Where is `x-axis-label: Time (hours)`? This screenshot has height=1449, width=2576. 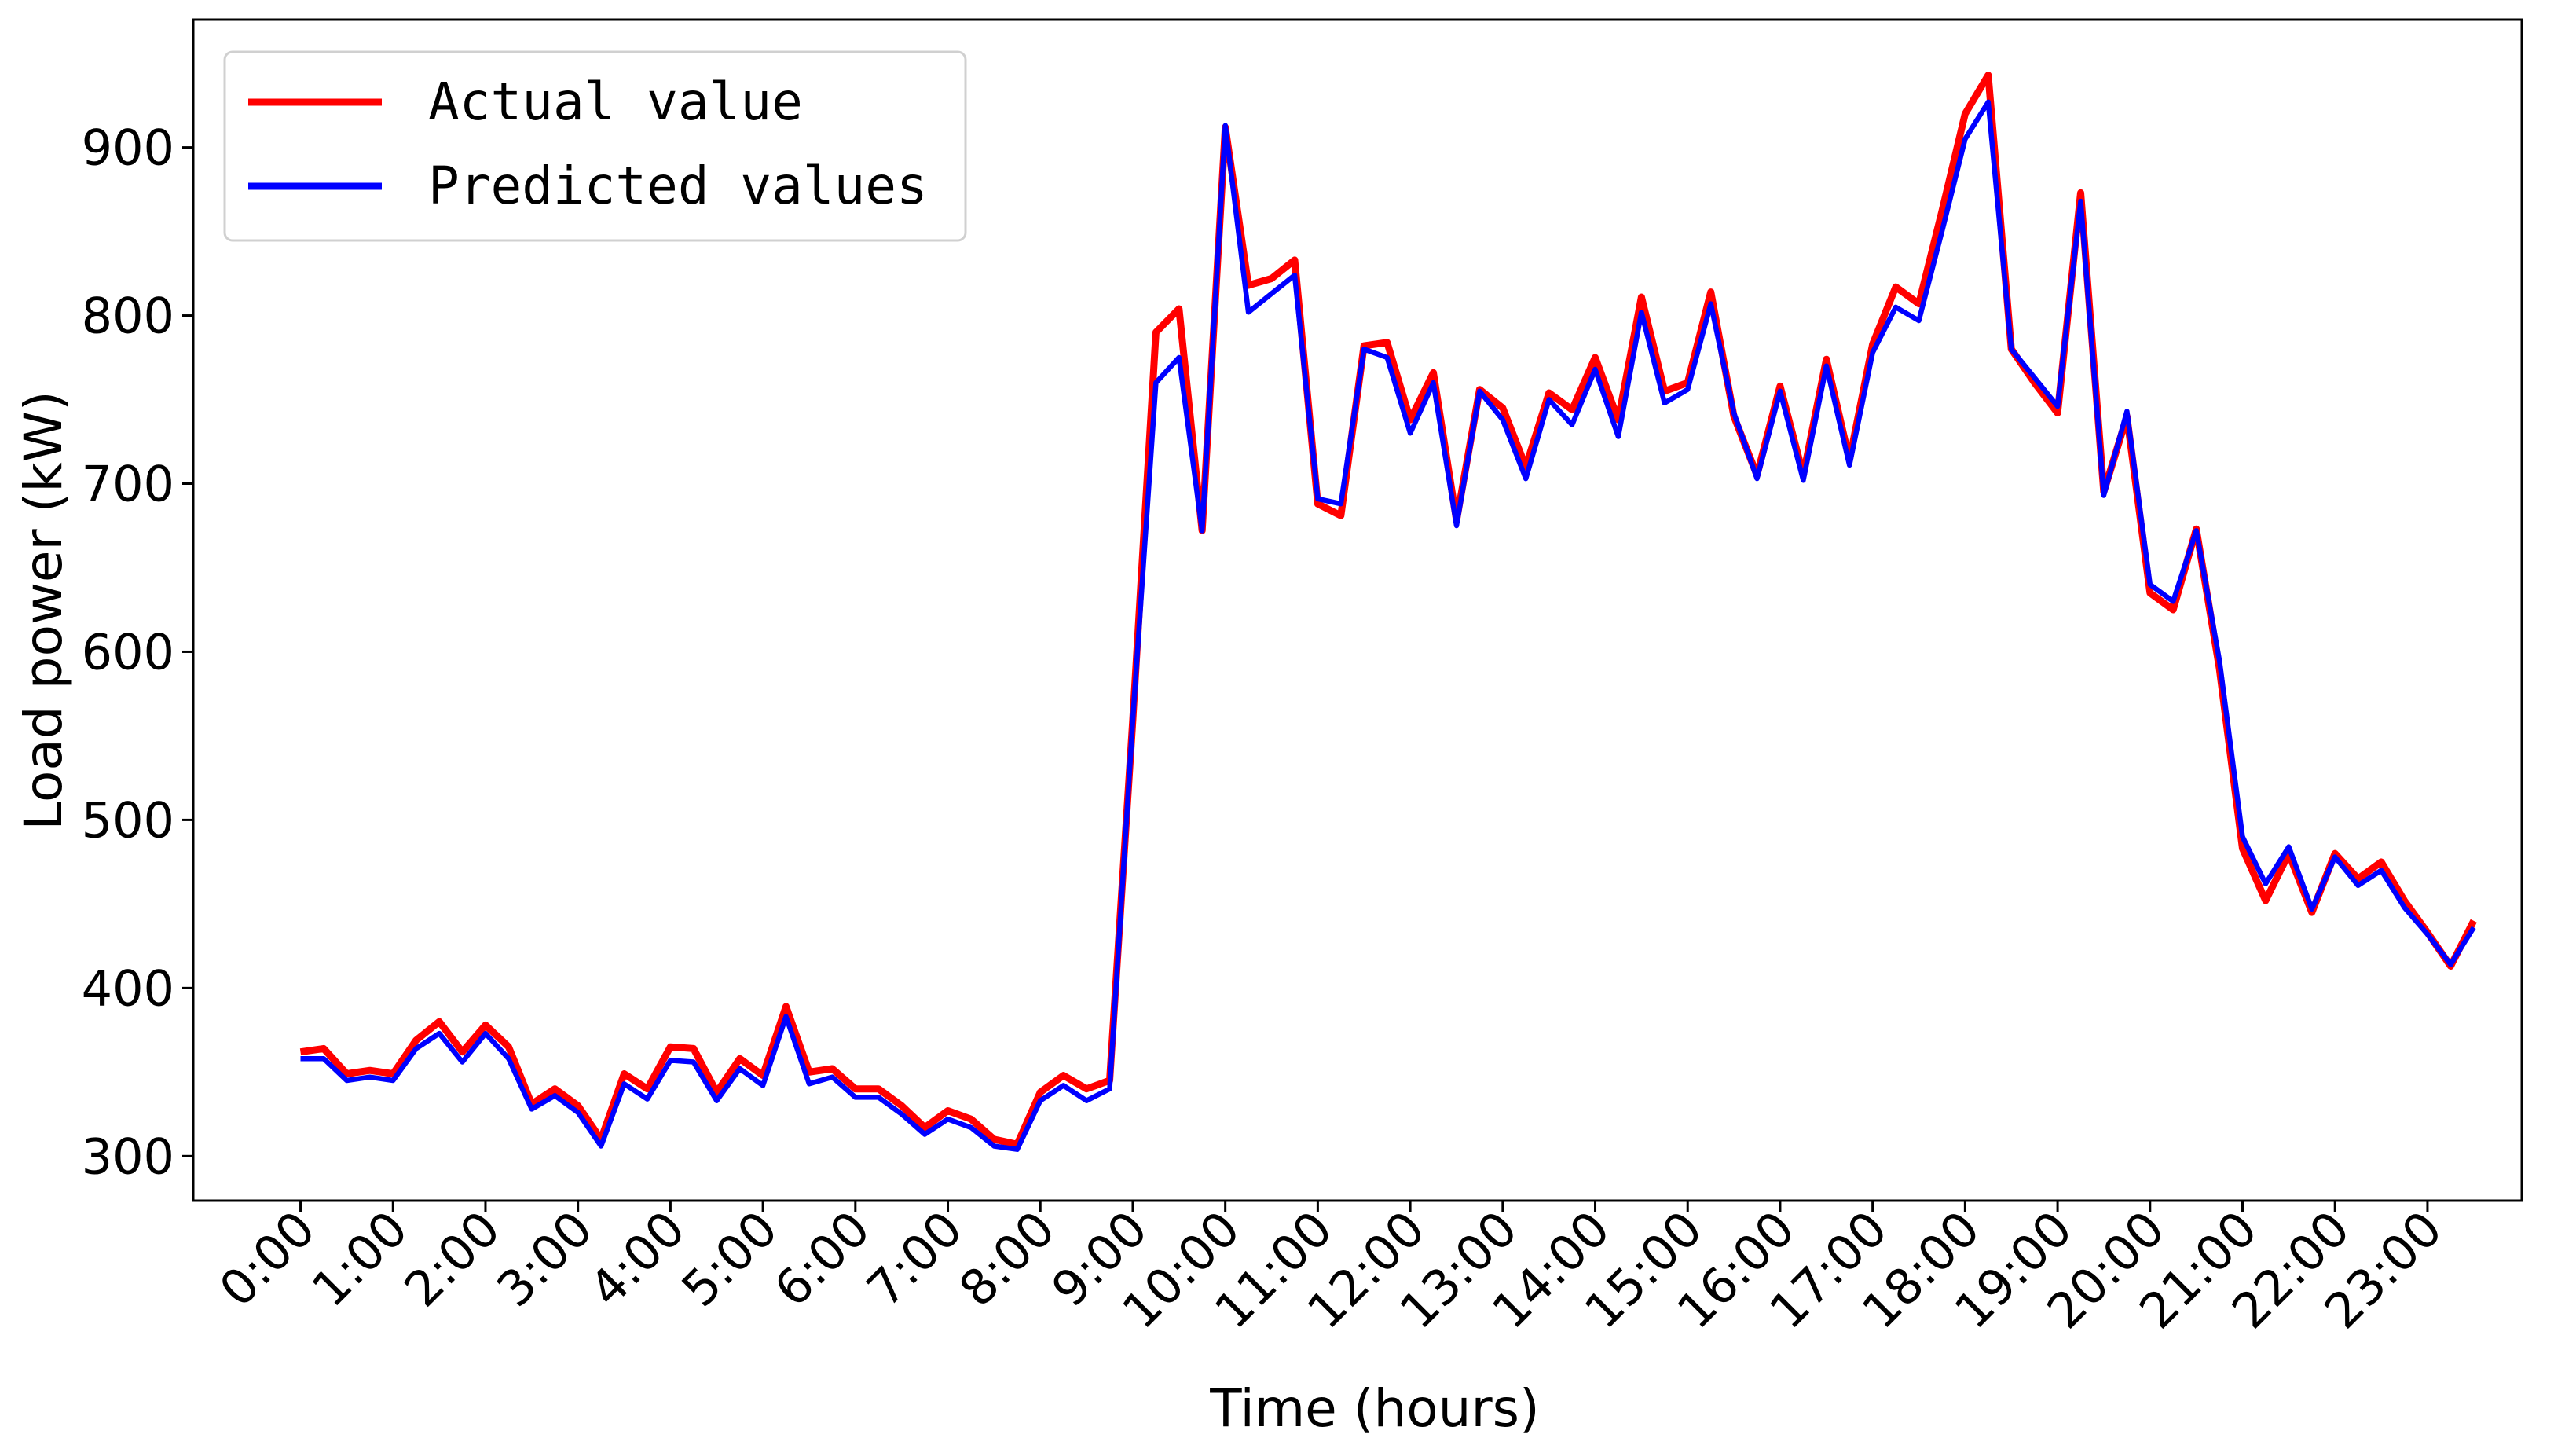
x-axis-label: Time (hours) is located at coordinates (1374, 1408).